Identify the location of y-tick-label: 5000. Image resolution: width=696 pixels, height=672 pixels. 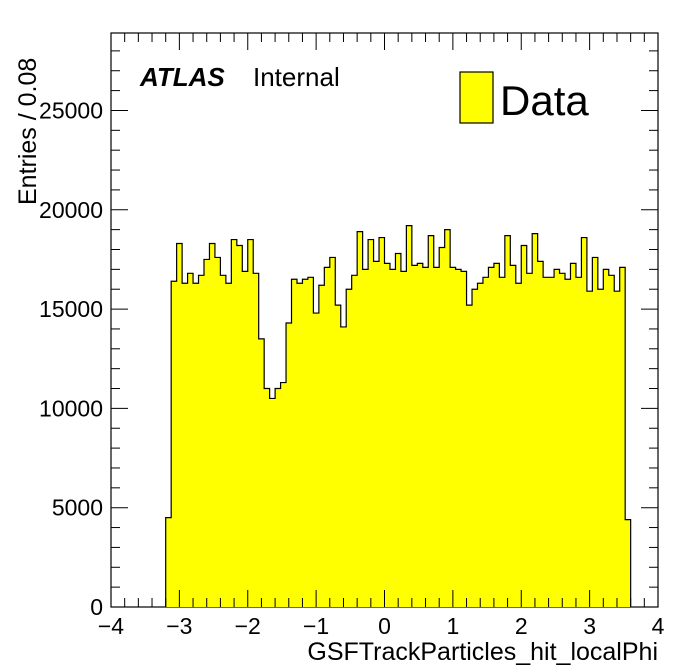
(77, 508).